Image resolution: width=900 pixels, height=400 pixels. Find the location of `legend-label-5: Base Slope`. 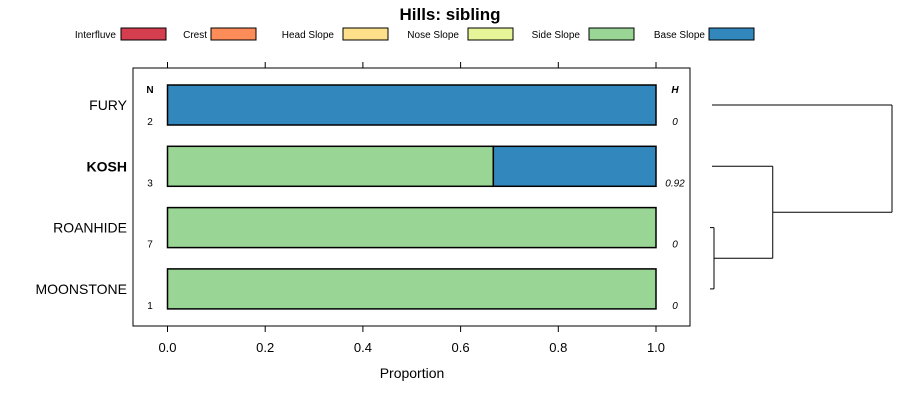

legend-label-5: Base Slope is located at coordinates (680, 35).